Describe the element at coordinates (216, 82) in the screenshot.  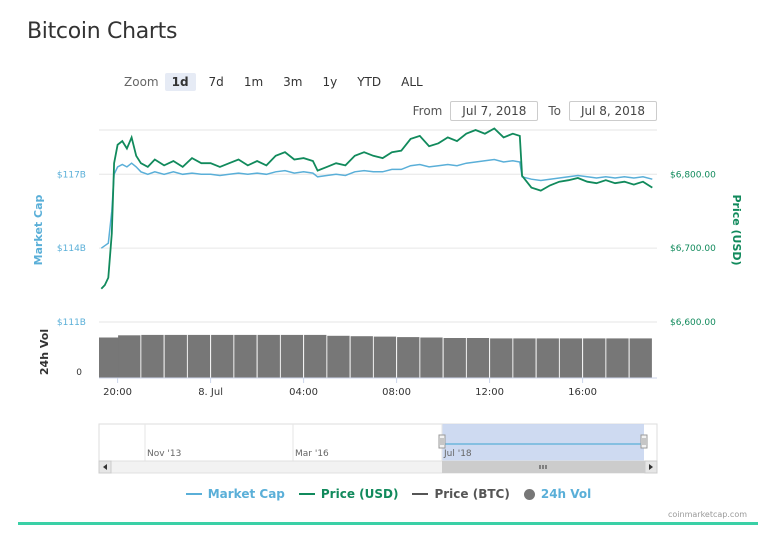
I see `zoom-7d-button: 7d` at that location.